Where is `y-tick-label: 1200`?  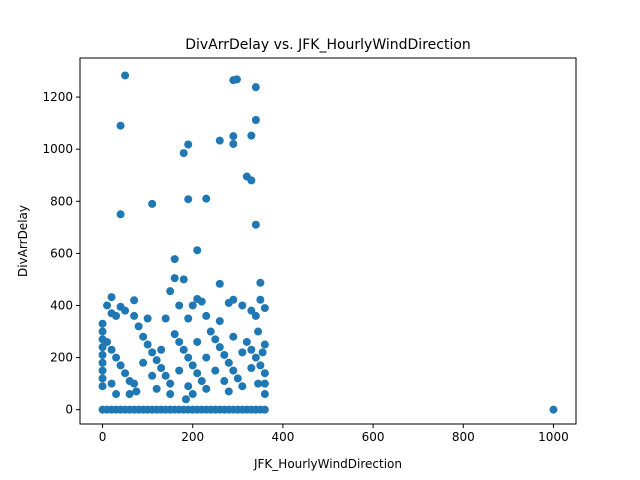
y-tick-label: 1200 is located at coordinates (57, 97).